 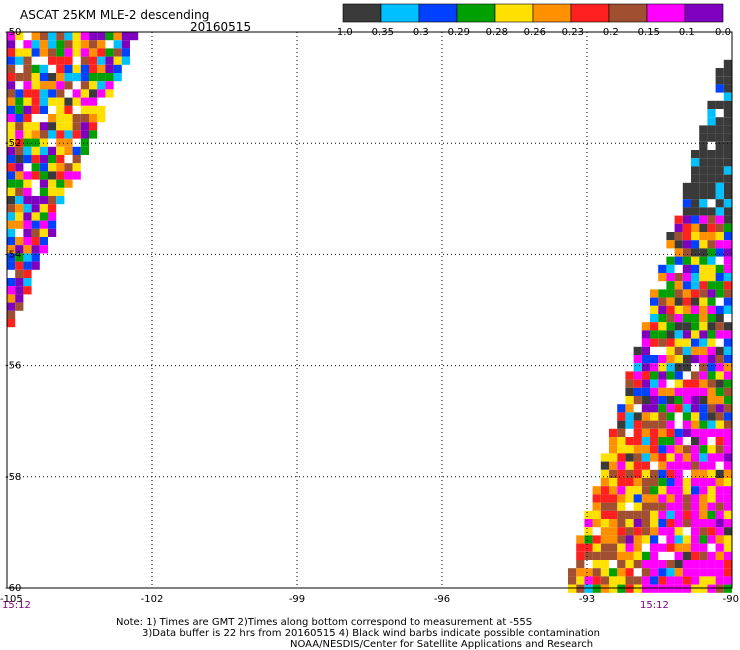 What do you see at coordinates (220, 27) in the screenshot?
I see `map-date: 20160515` at bounding box center [220, 27].